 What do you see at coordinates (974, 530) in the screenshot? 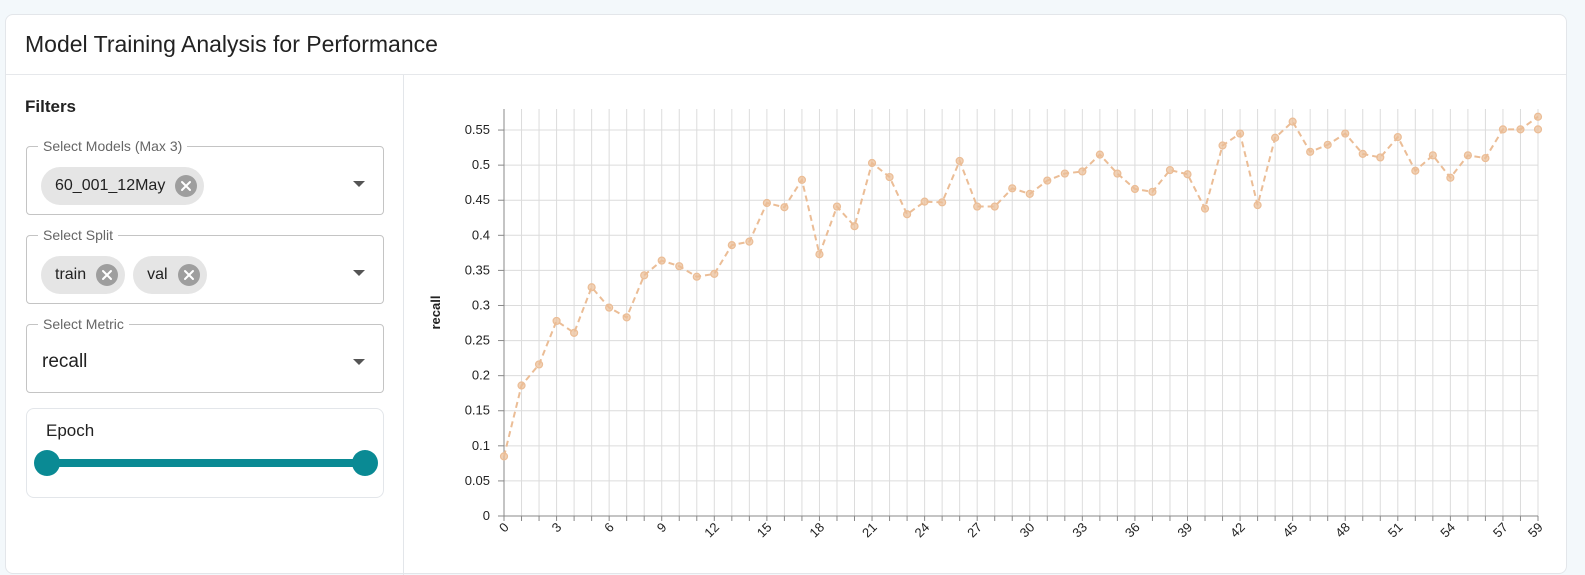
I see `x-tick-label: 27` at bounding box center [974, 530].